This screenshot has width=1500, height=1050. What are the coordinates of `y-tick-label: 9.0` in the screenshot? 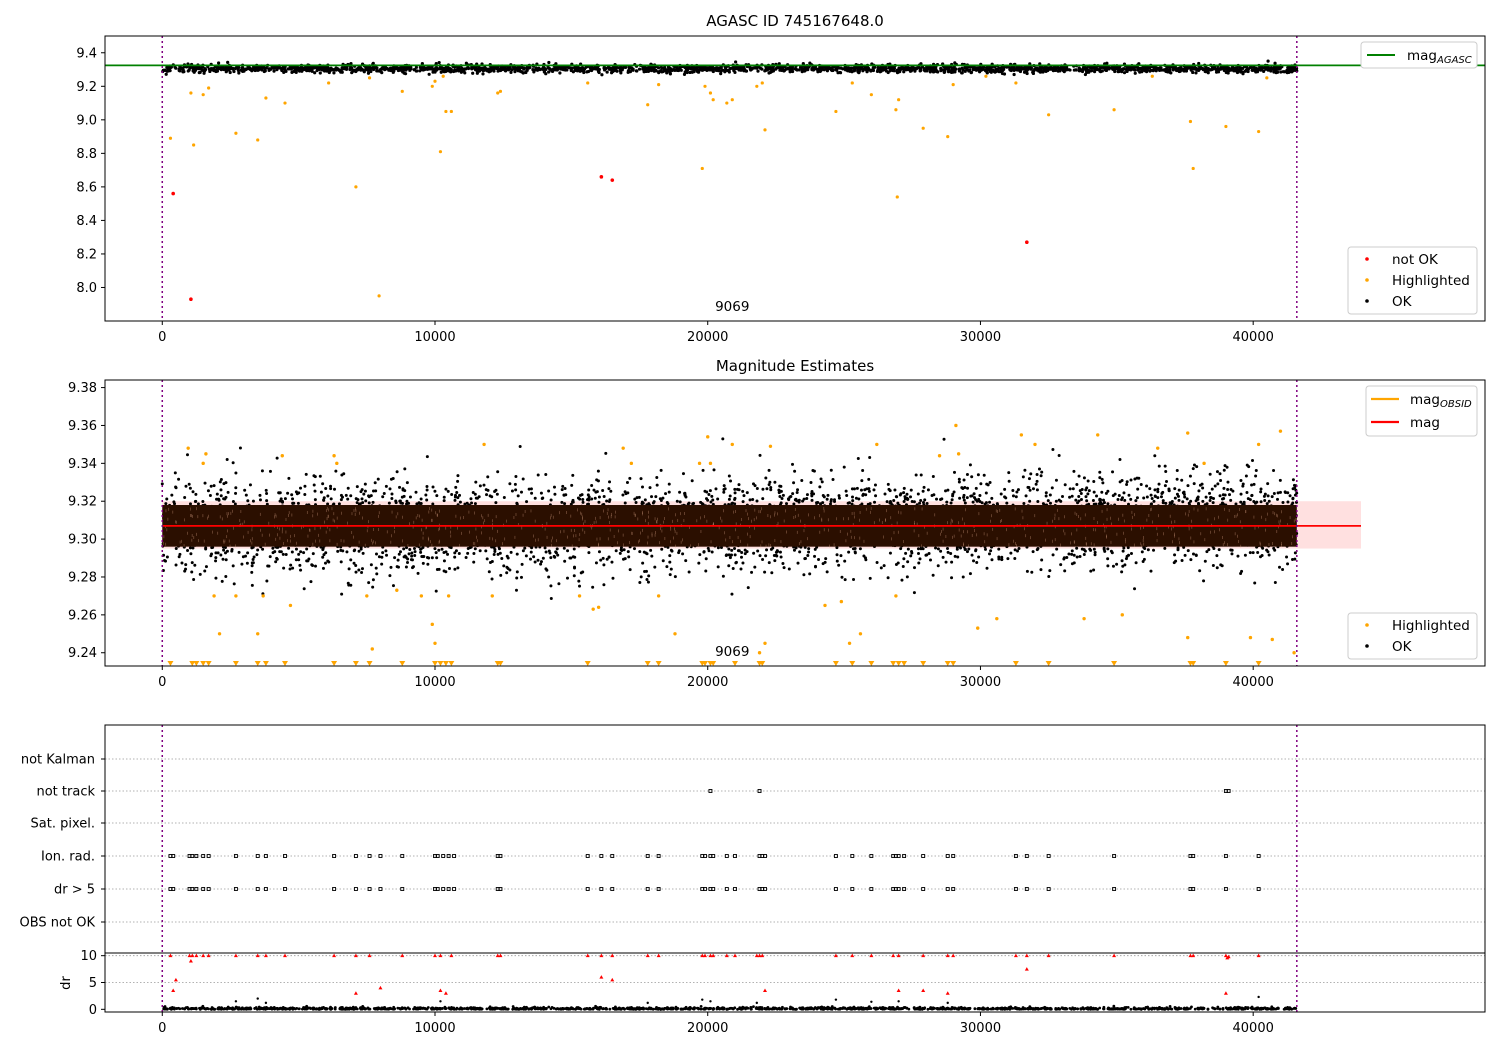 It's located at (86, 120).